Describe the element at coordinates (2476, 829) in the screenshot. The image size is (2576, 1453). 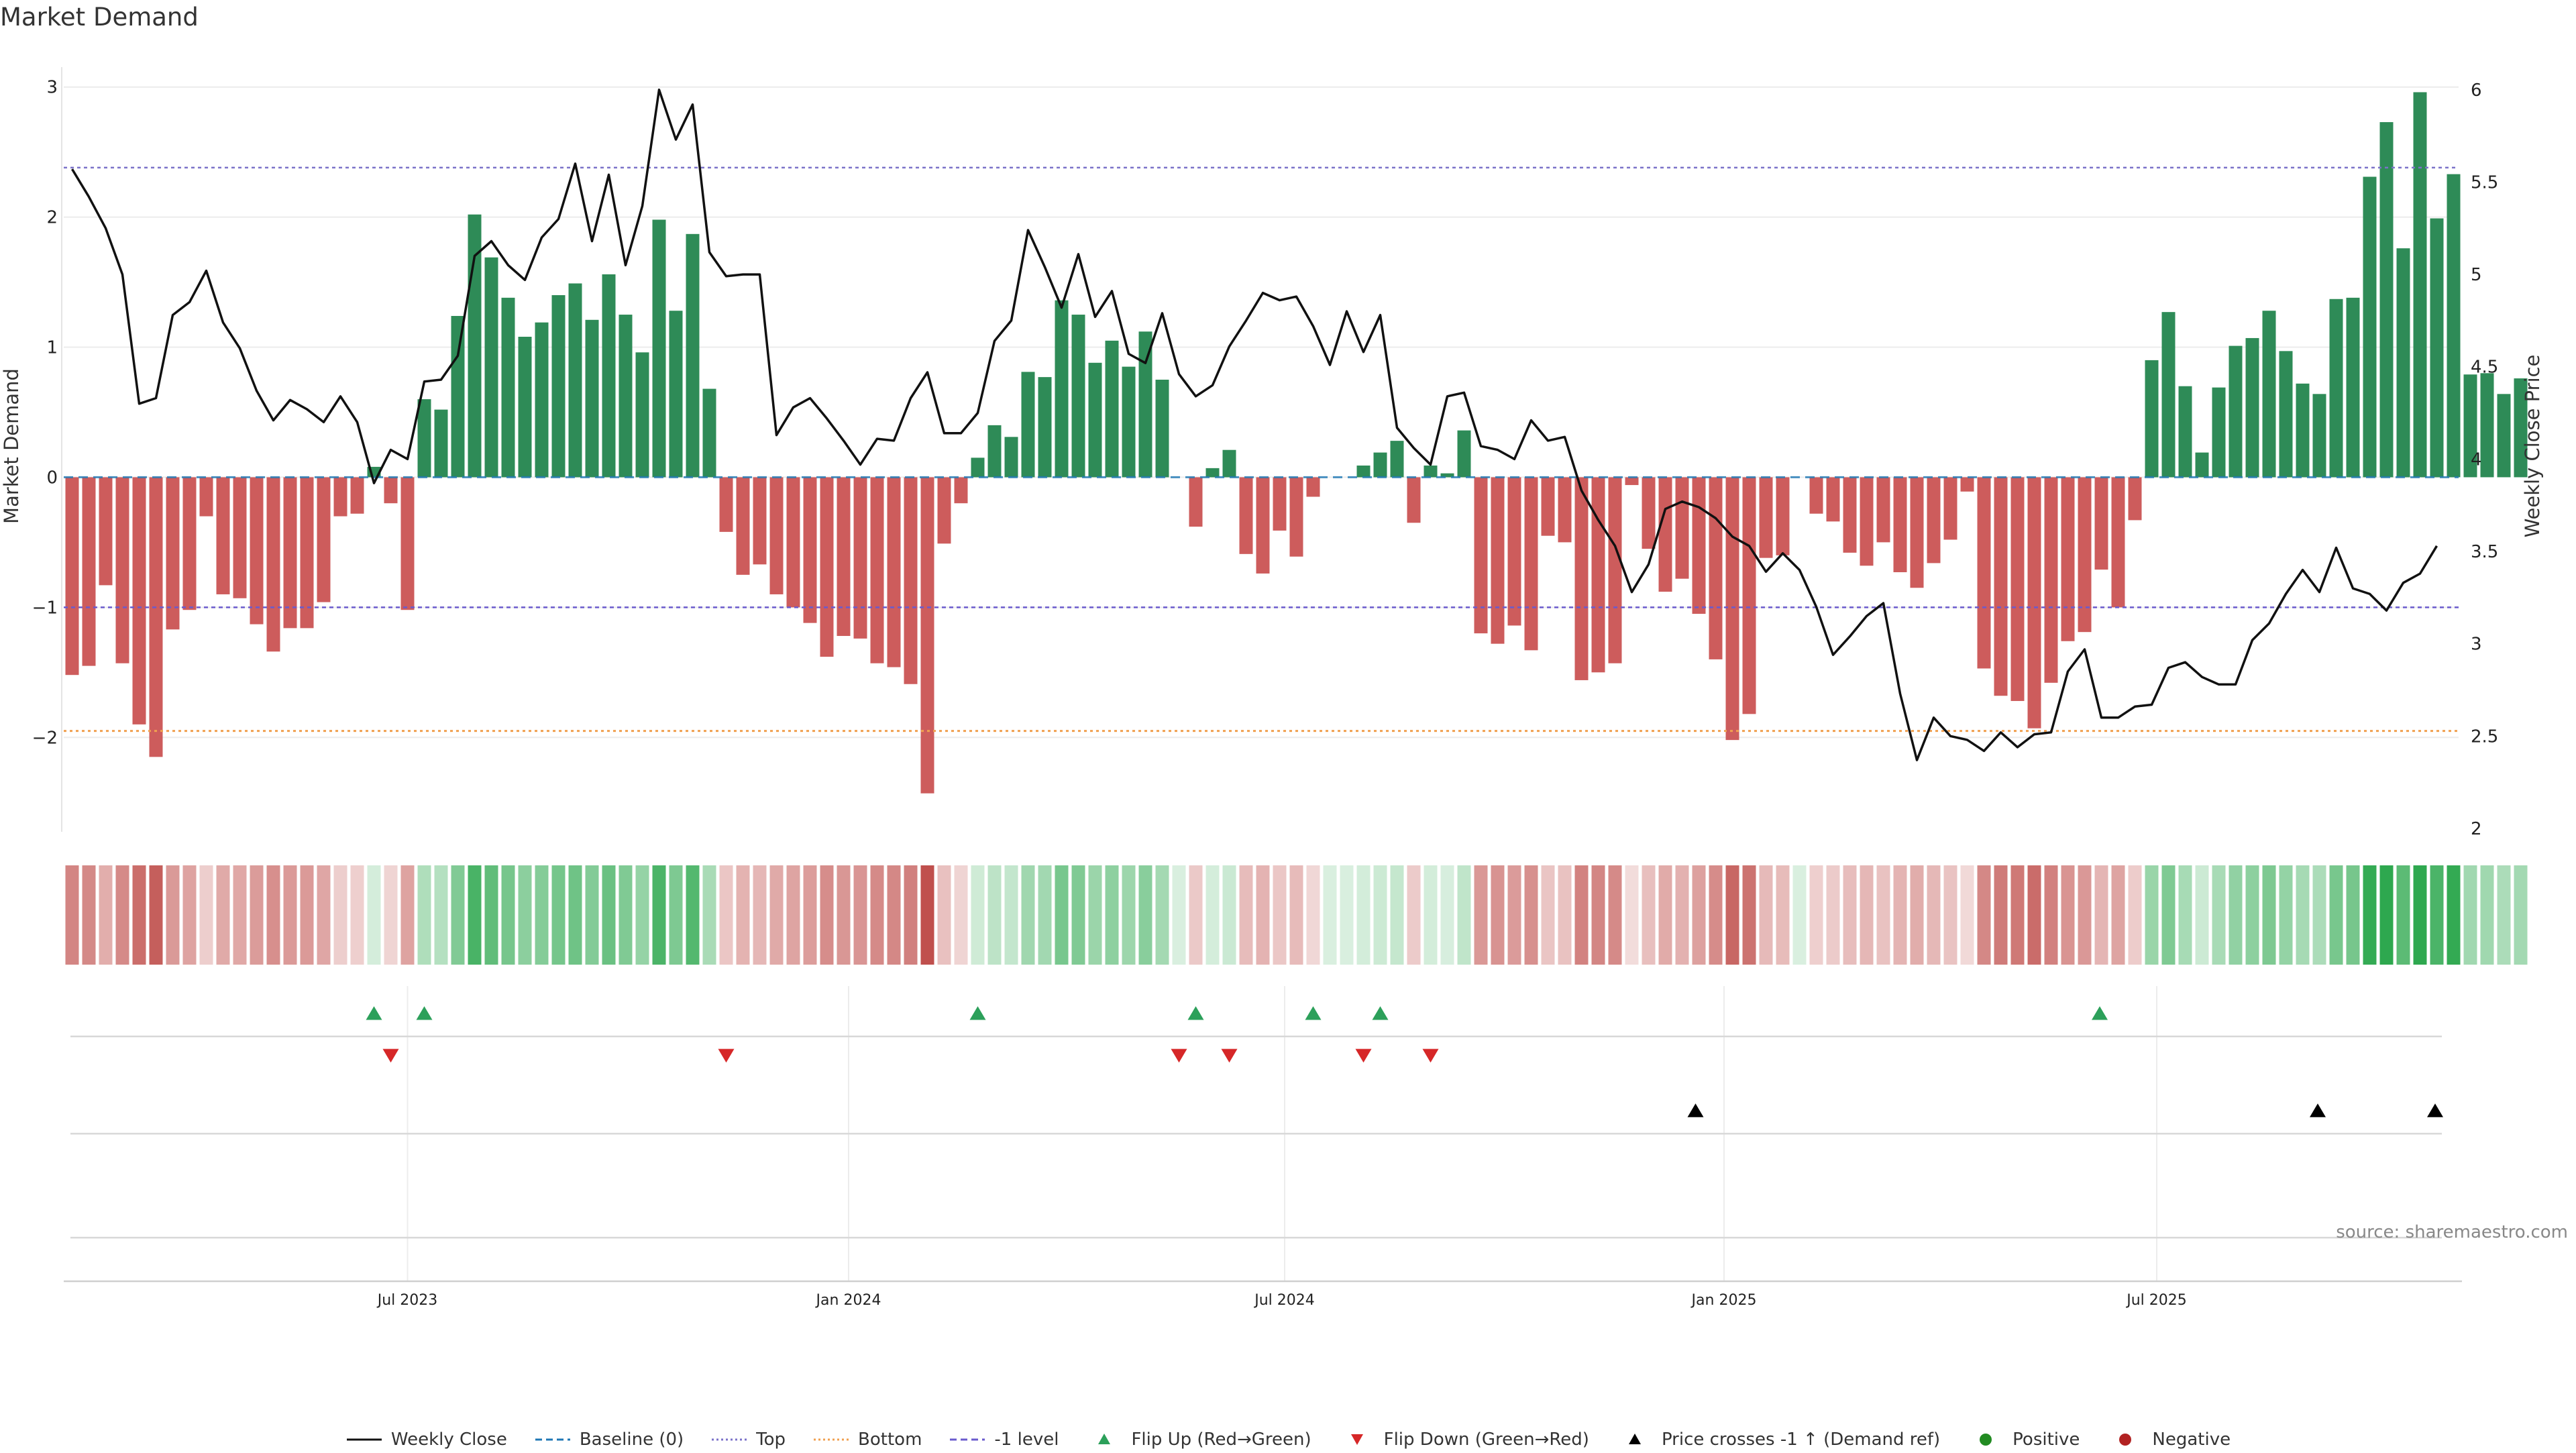
I see `y-right-tick-label: 2` at that location.